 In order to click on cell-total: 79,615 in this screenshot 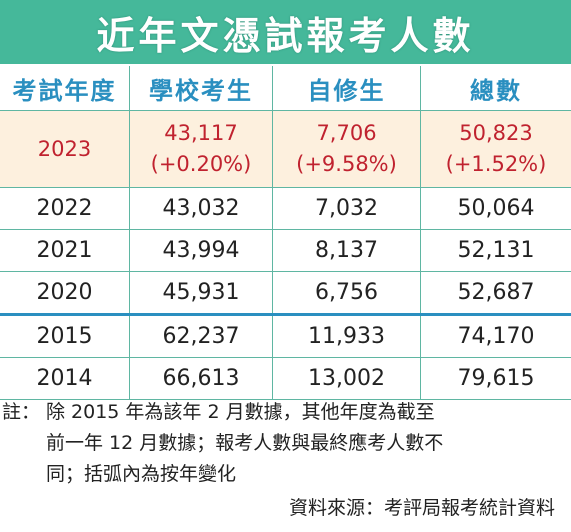, I will do `click(496, 378)`.